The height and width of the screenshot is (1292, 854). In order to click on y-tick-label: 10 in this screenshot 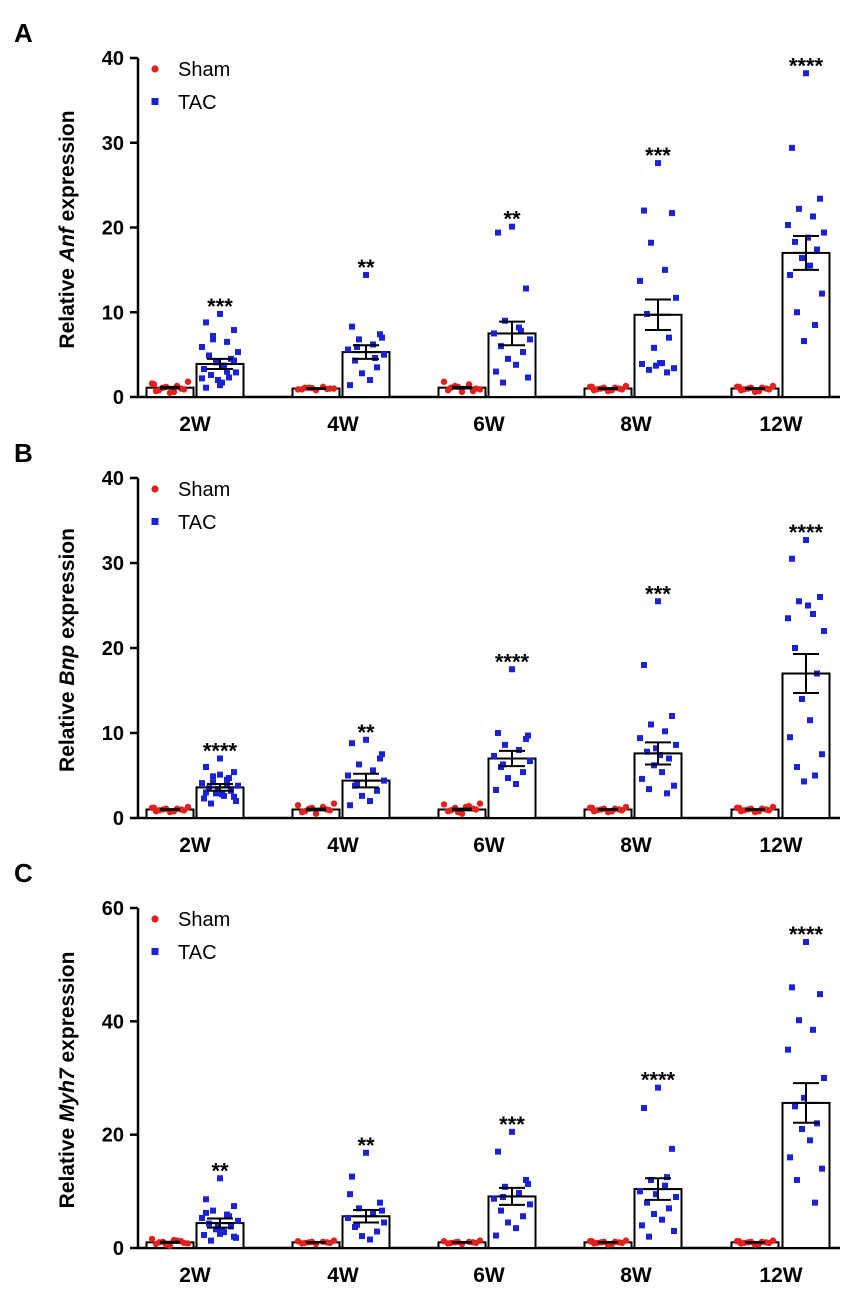, I will do `click(113, 313)`.